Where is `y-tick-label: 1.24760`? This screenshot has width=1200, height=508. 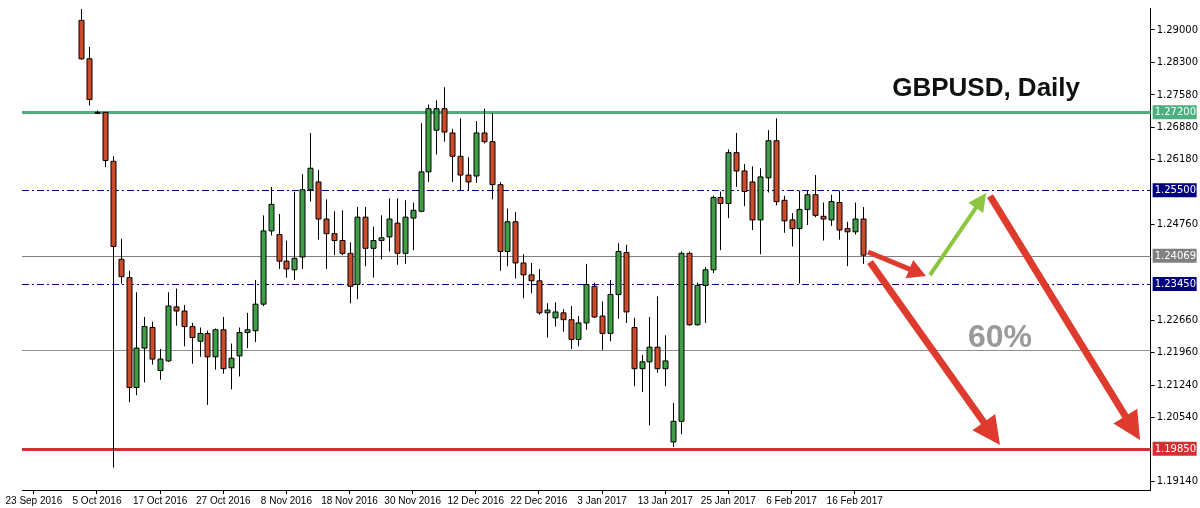
y-tick-label: 1.24760 is located at coordinates (1177, 223).